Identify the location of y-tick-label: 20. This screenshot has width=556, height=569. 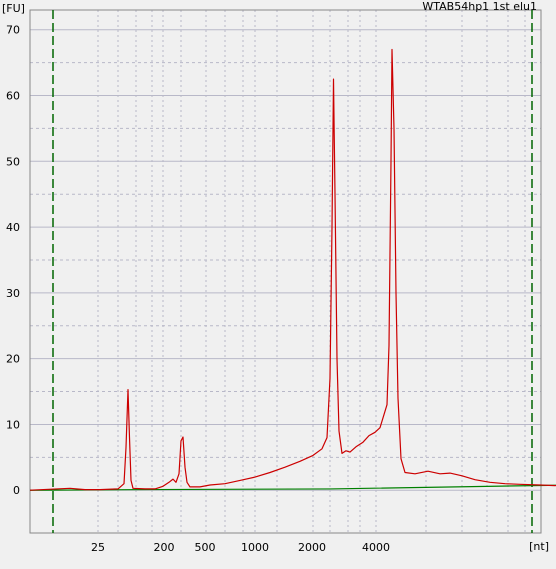
(13, 359).